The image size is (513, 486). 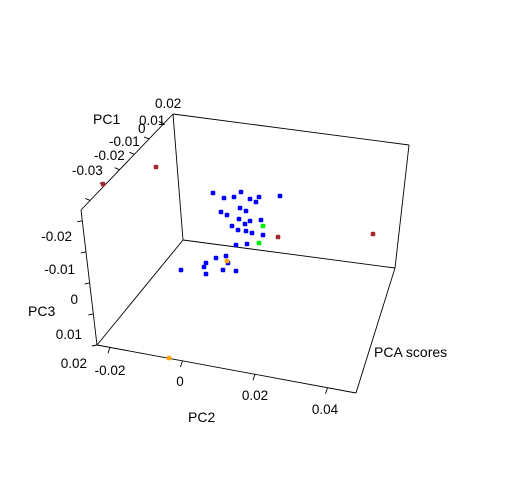 What do you see at coordinates (87, 170) in the screenshot?
I see `pc1-tick-label: -0.03` at bounding box center [87, 170].